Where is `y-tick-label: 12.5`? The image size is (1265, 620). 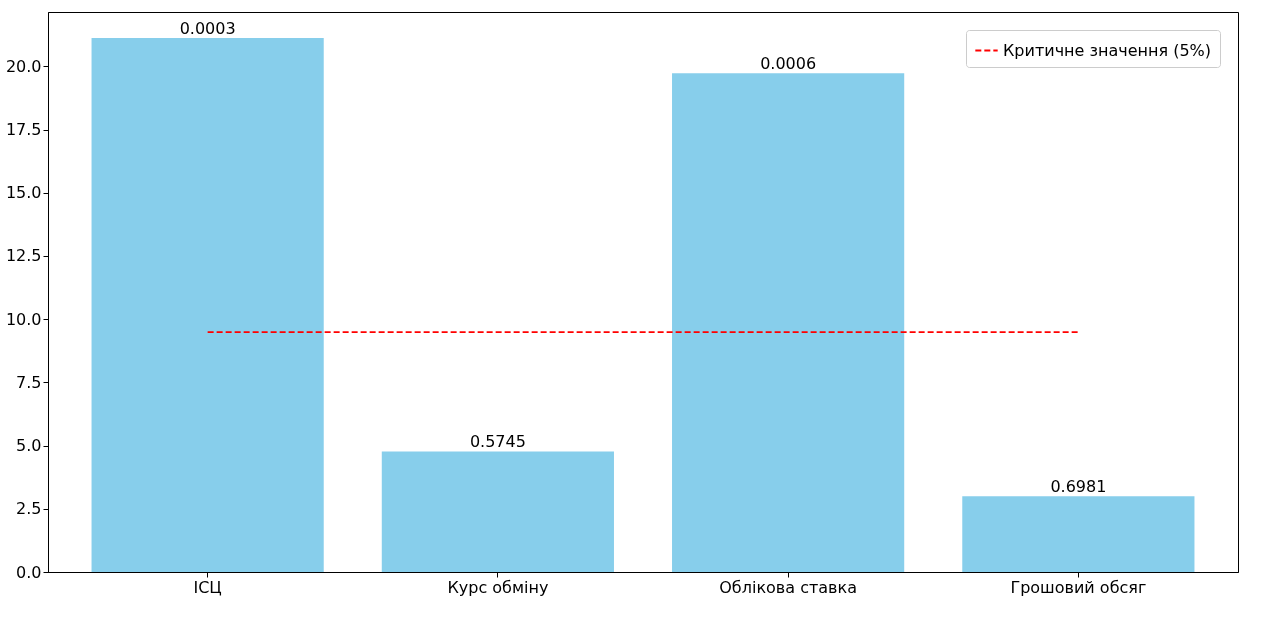
y-tick-label: 12.5 is located at coordinates (23, 256).